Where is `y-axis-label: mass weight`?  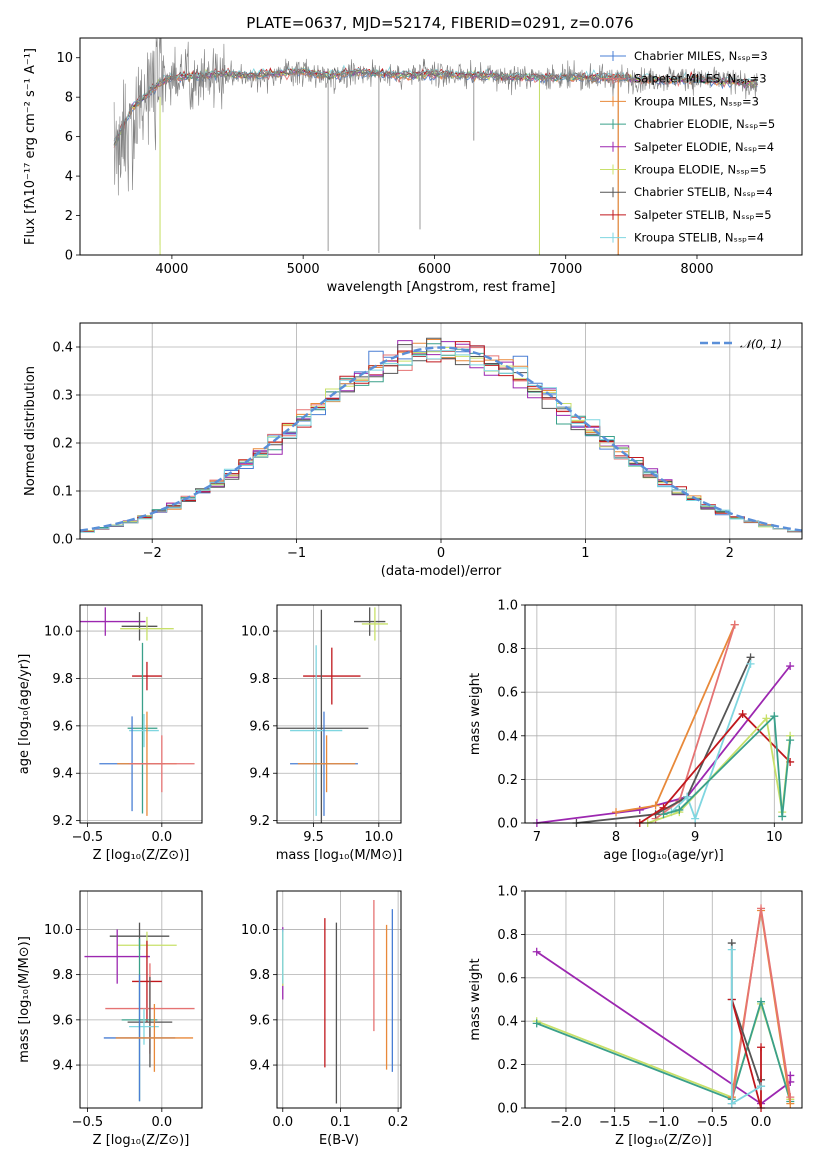
y-axis-label: mass weight is located at coordinates (475, 714).